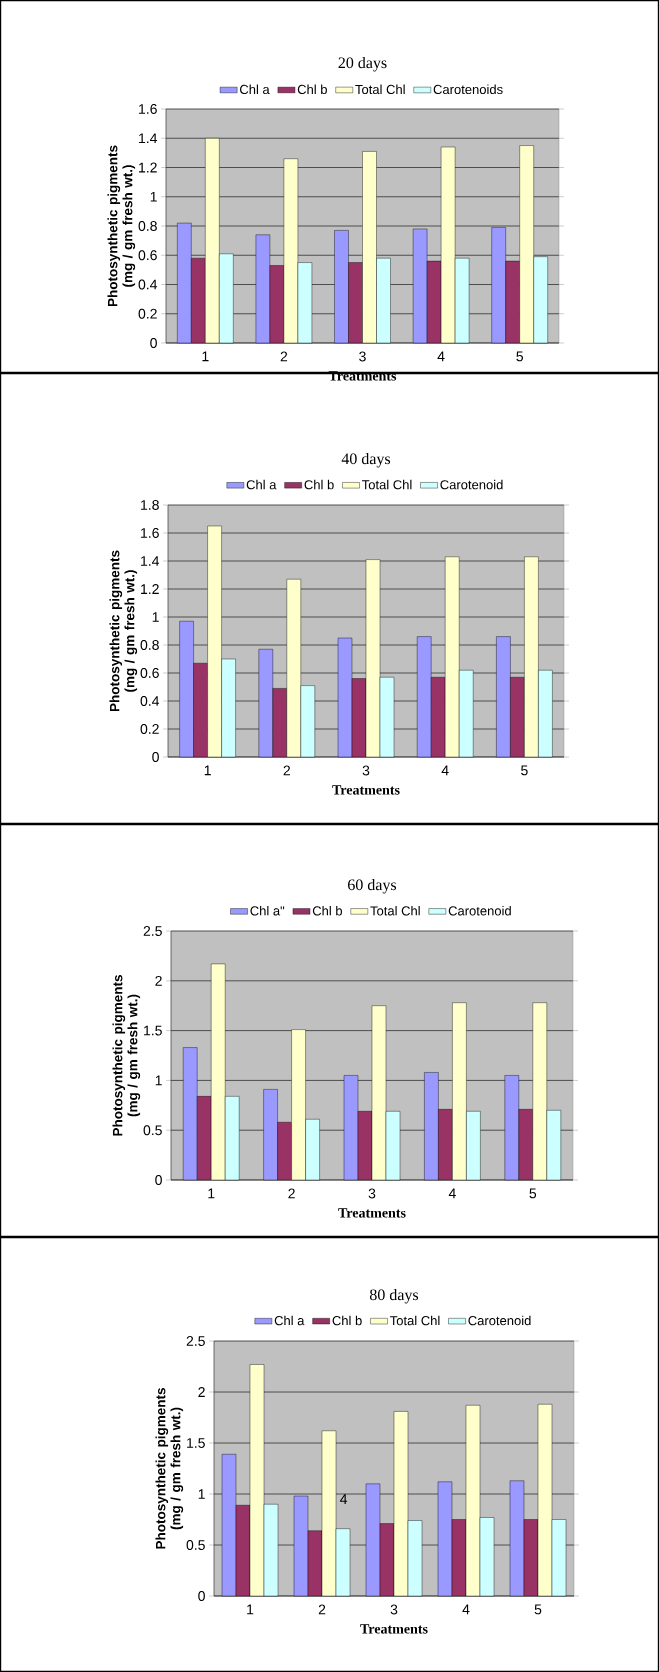 Image resolution: width=659 pixels, height=1672 pixels. I want to click on chart-title: 80 days, so click(394, 1296).